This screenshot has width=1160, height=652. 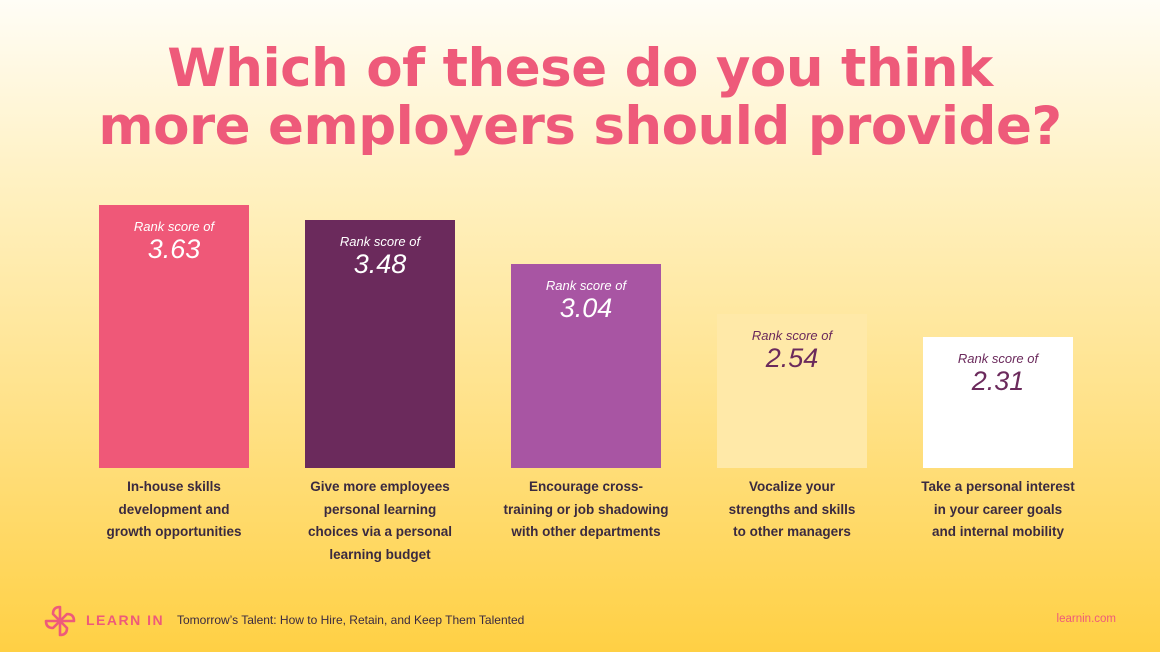 I want to click on brand-name: LEARN IN, so click(x=125, y=620).